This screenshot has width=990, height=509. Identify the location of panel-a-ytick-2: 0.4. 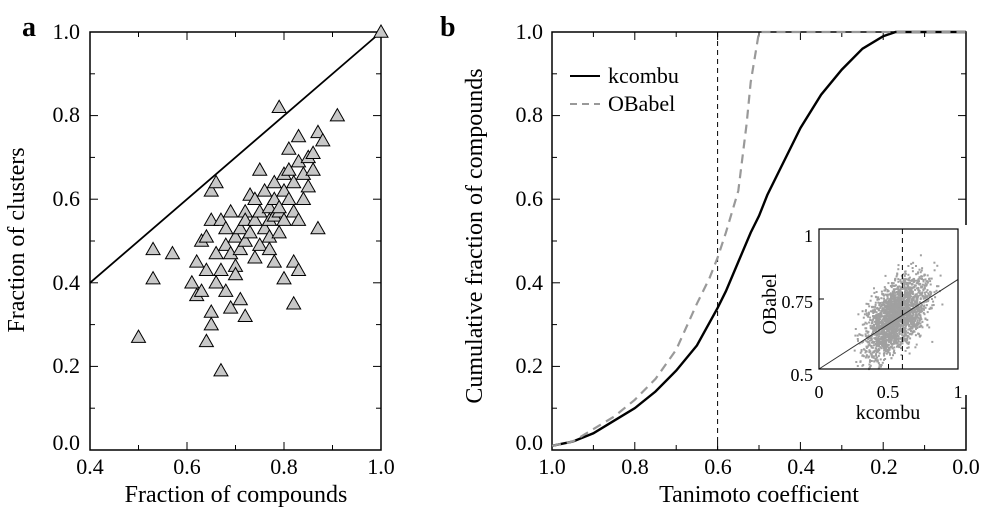
(67, 282).